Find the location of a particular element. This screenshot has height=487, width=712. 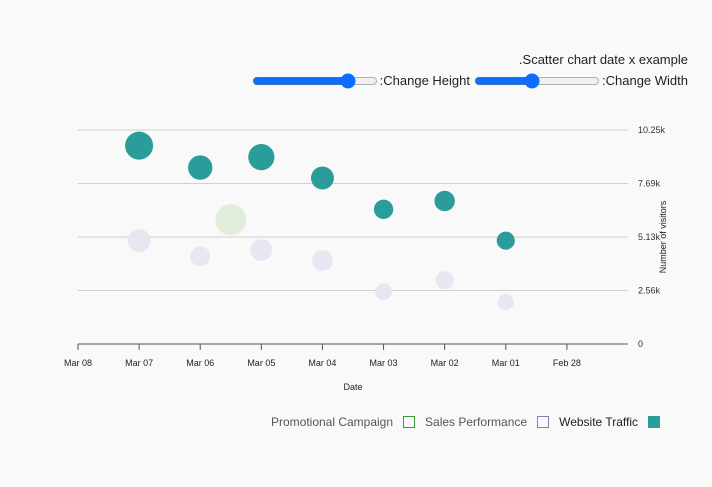

chart-title: .Scatter chart date x example is located at coordinates (603, 59).